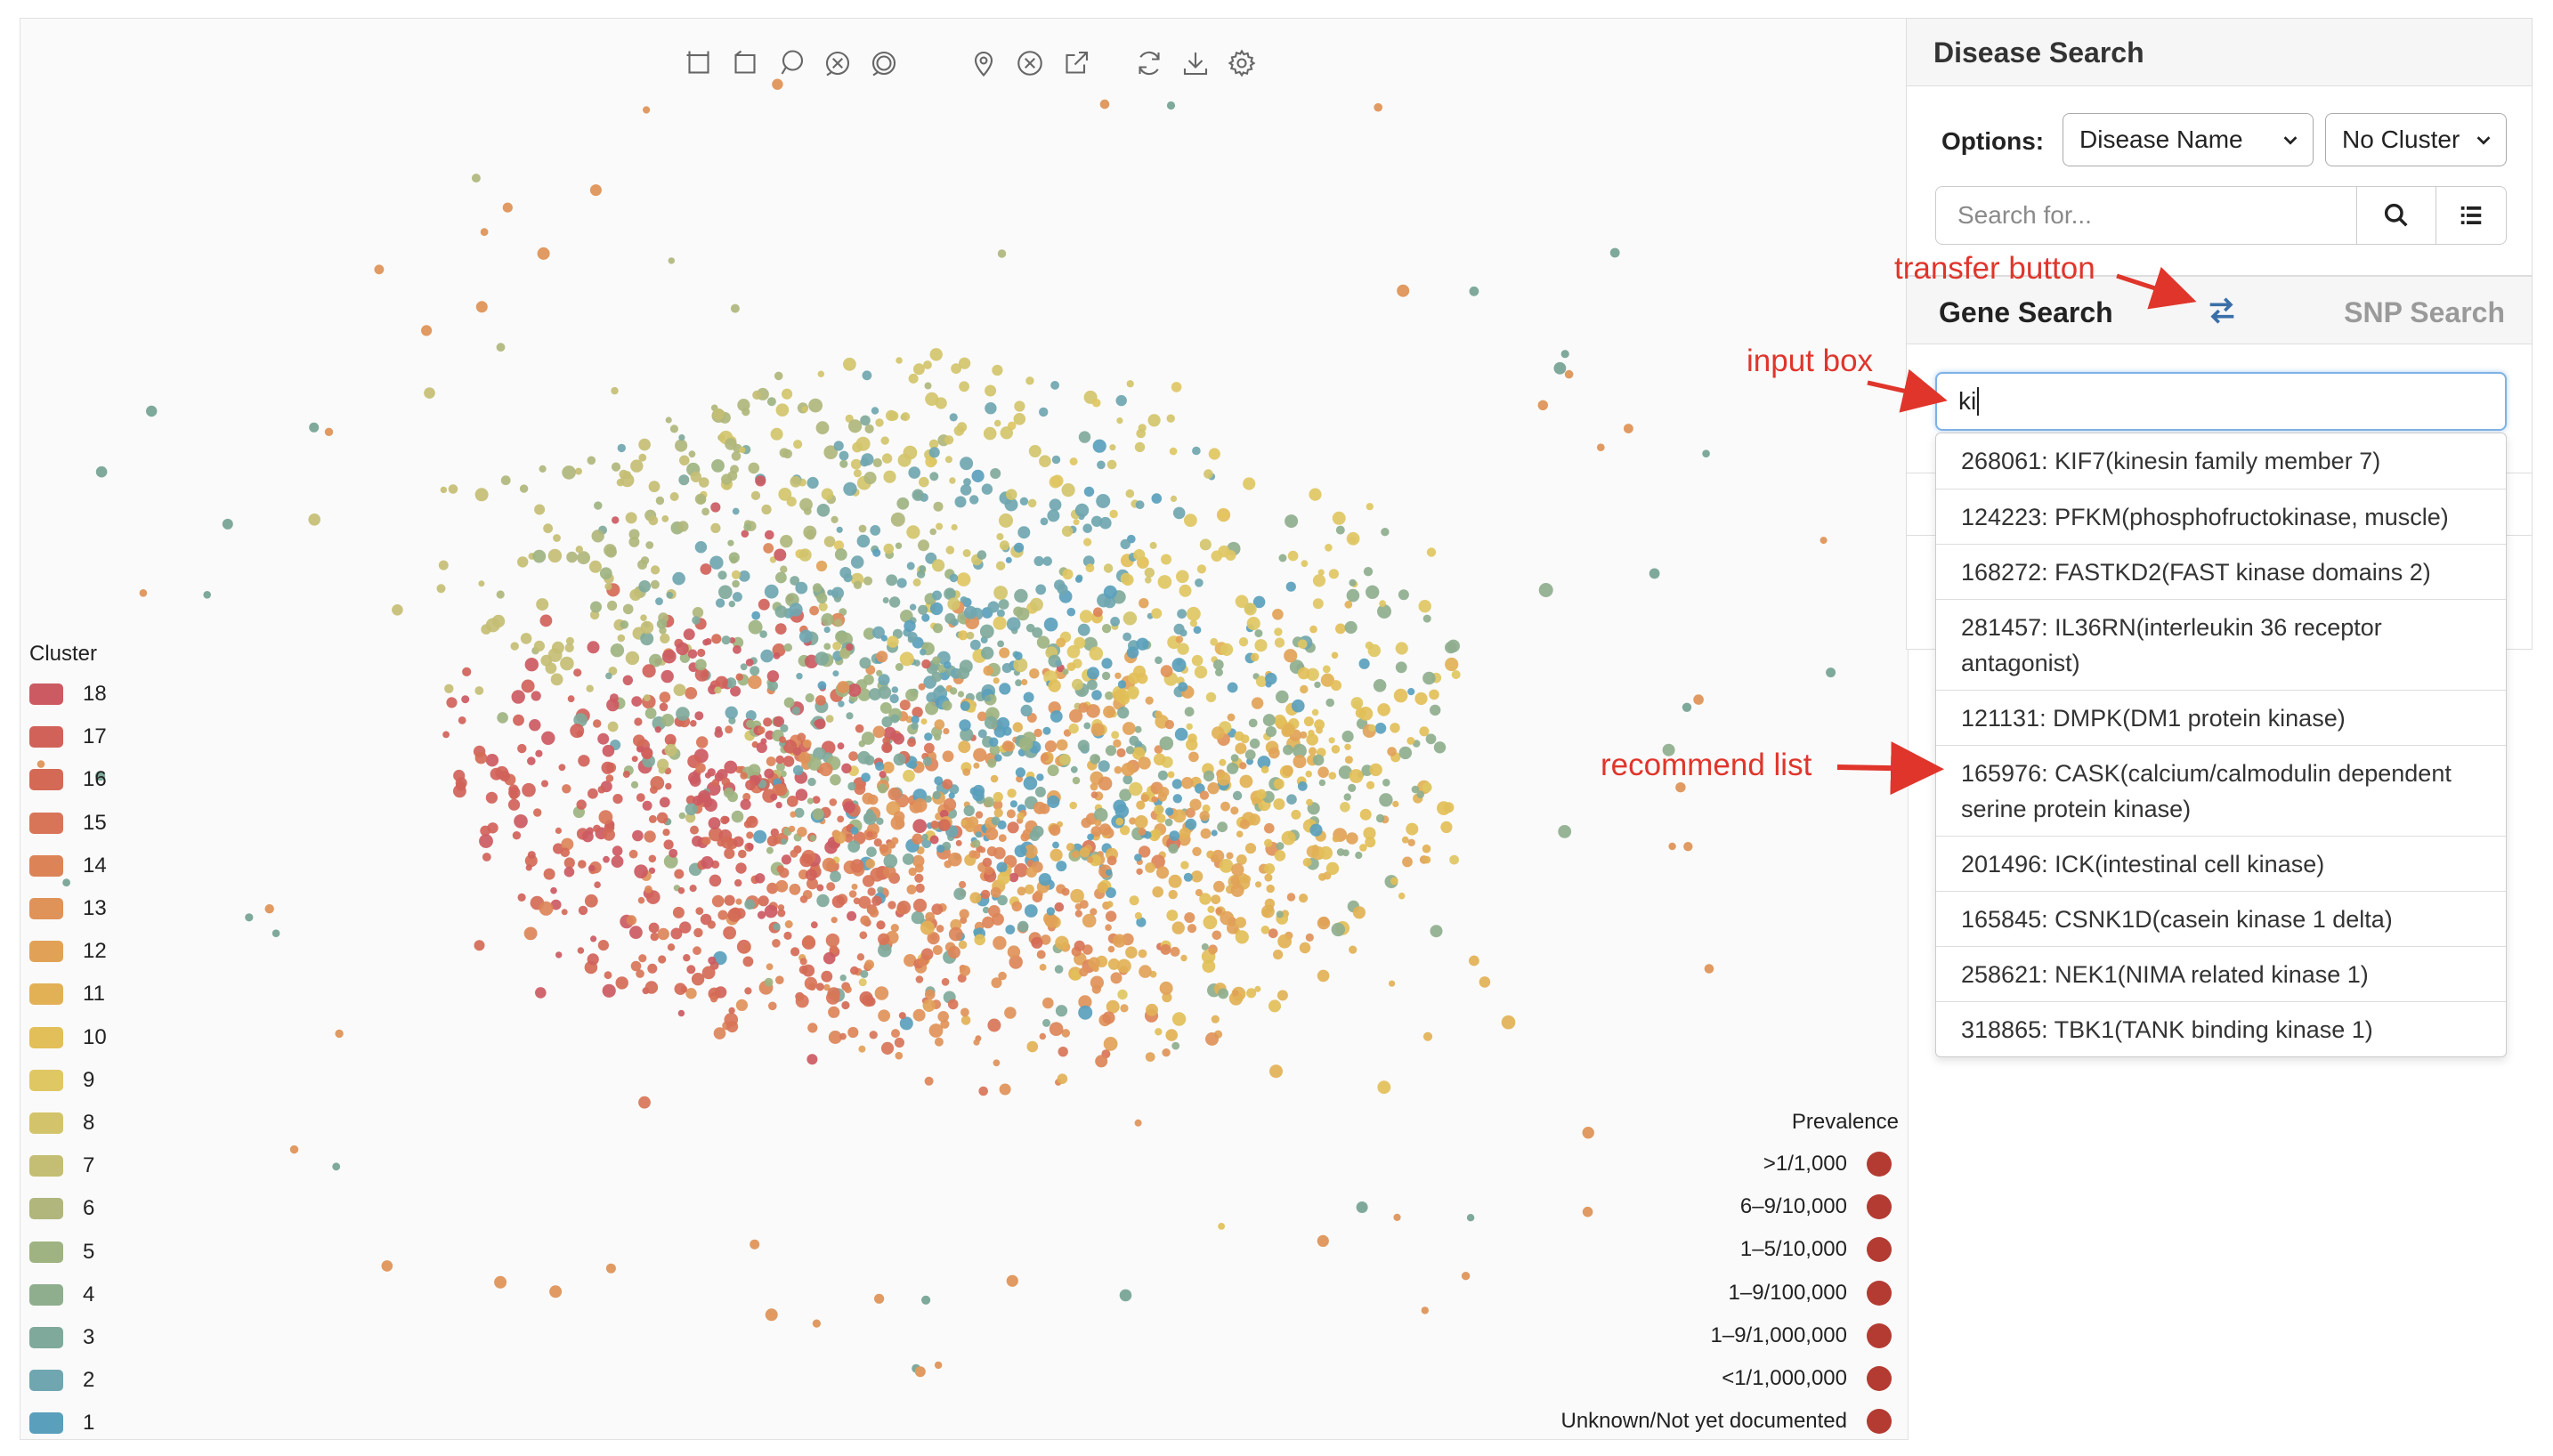 Image resolution: width=2553 pixels, height=1456 pixels. I want to click on cluster-legend-item: 4, so click(61, 1295).